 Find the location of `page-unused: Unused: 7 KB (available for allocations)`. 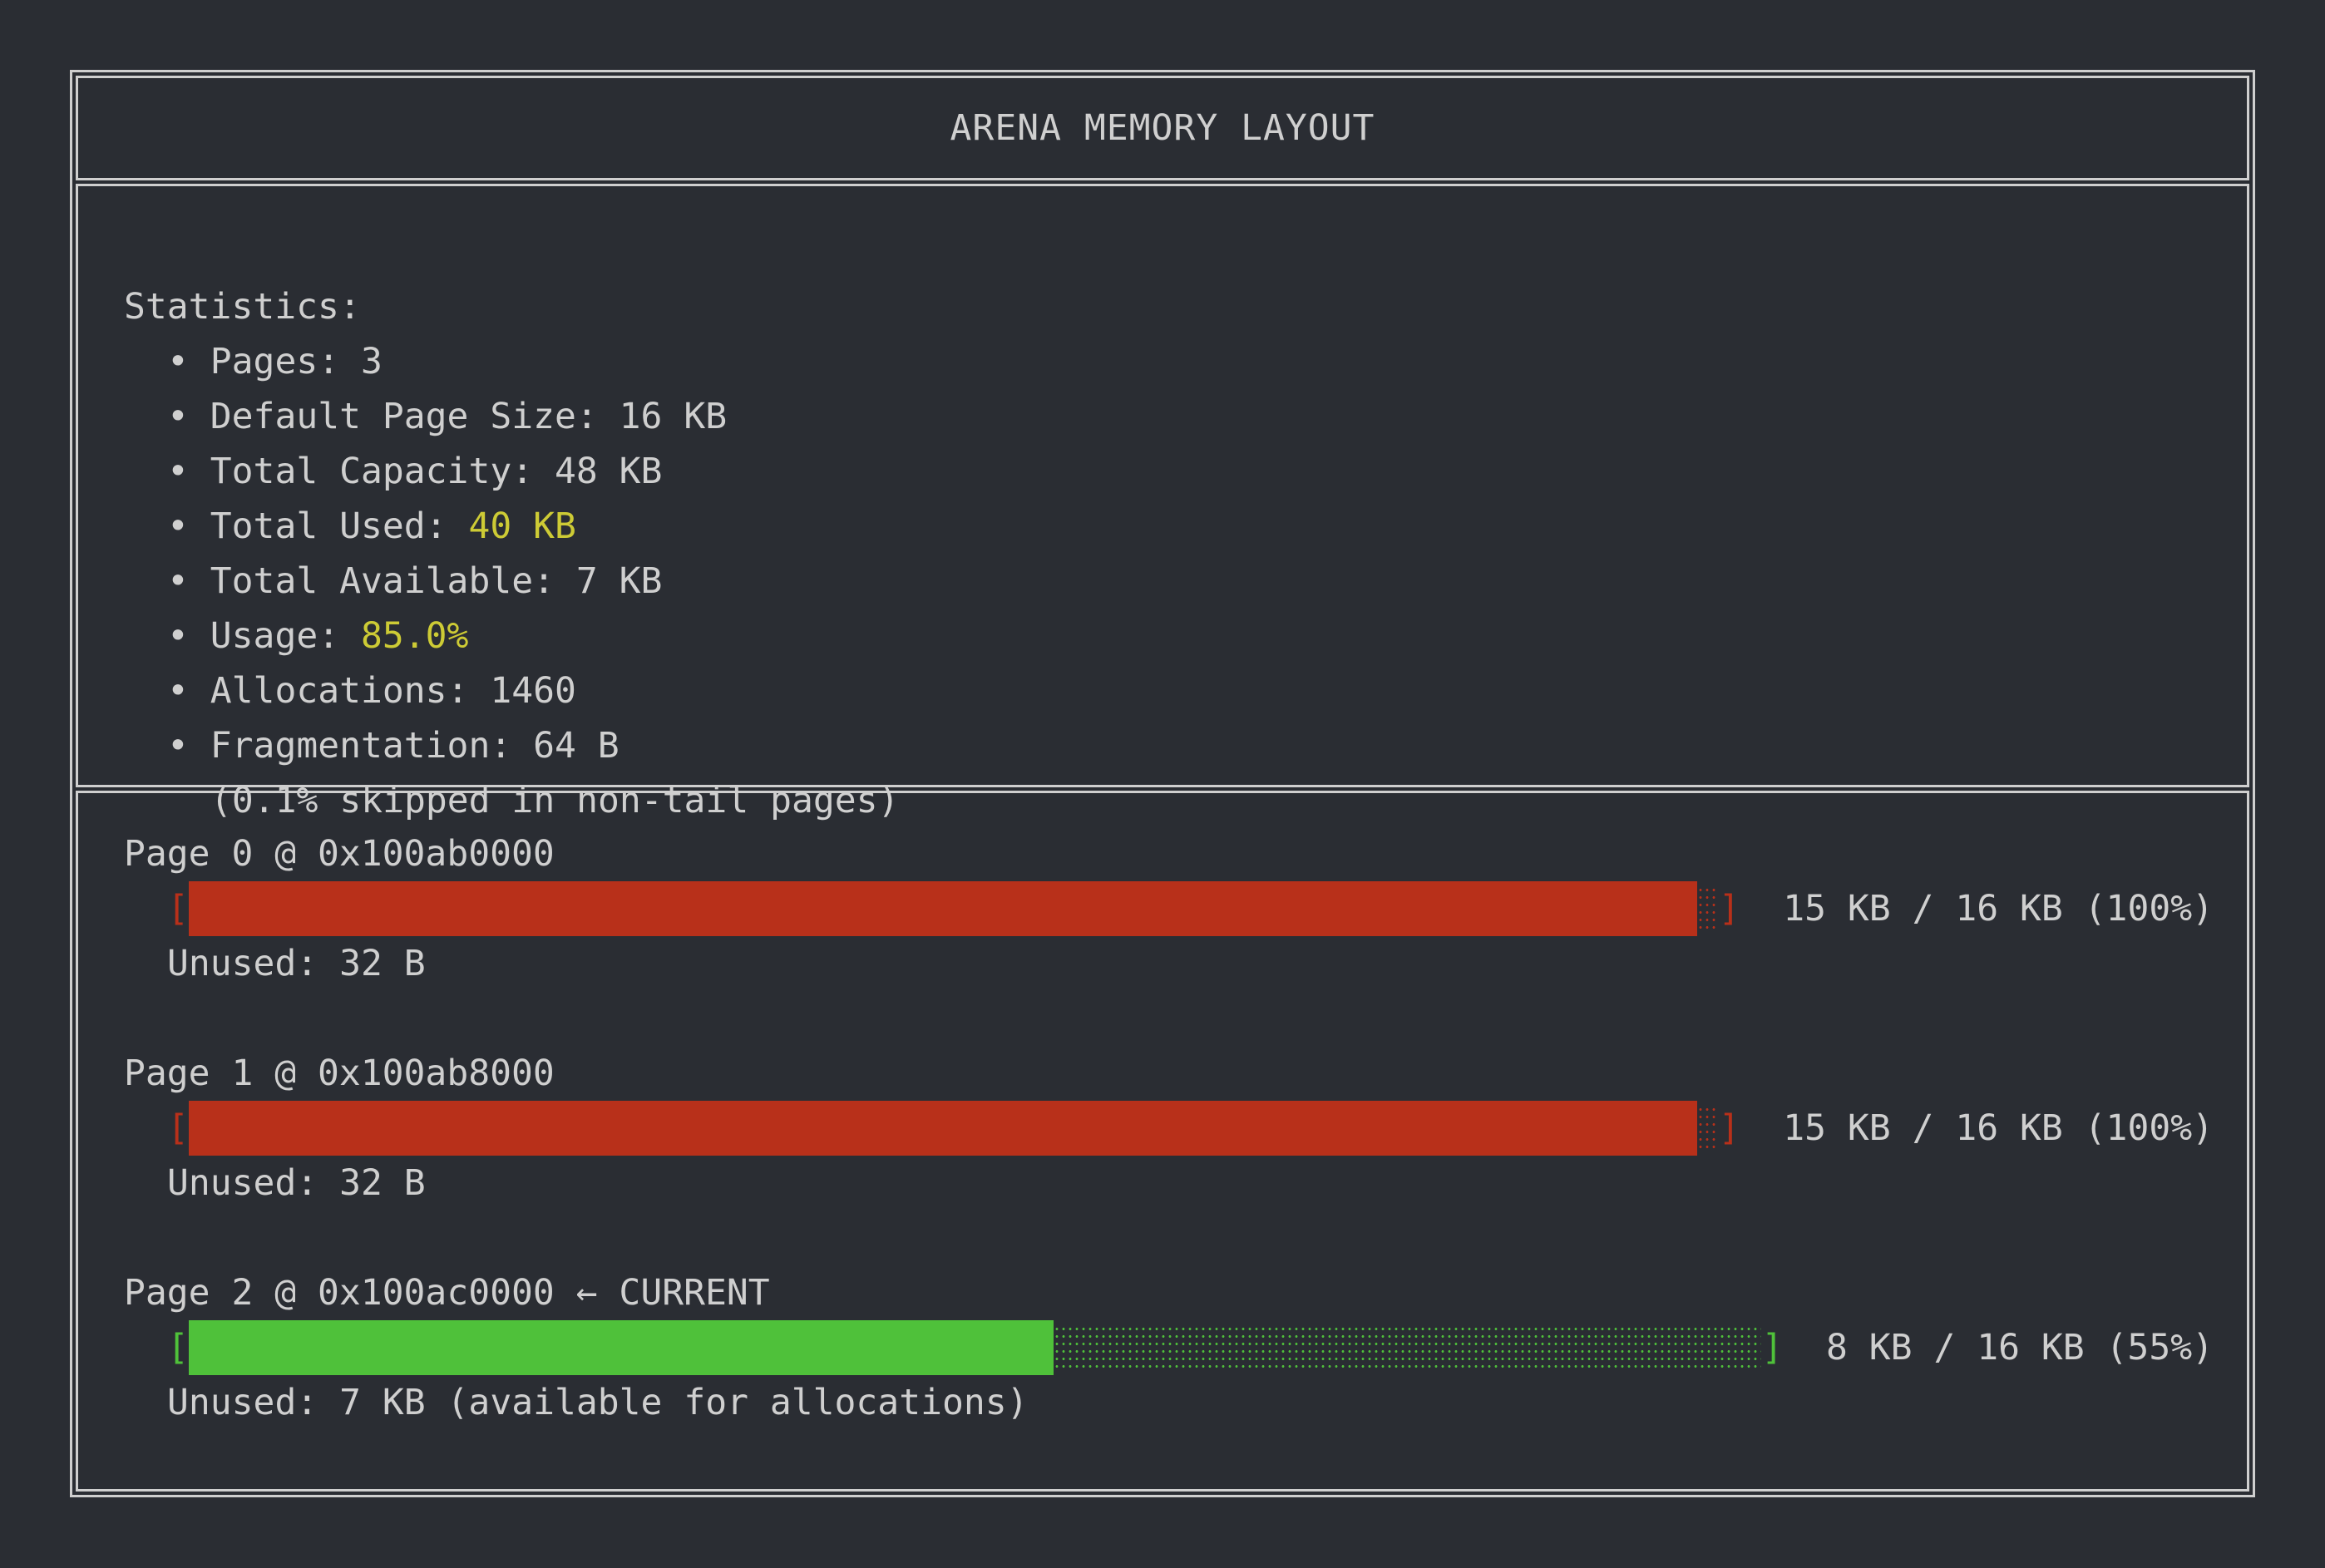

page-unused: Unused: 7 KB (available for allocations) is located at coordinates (598, 1402).